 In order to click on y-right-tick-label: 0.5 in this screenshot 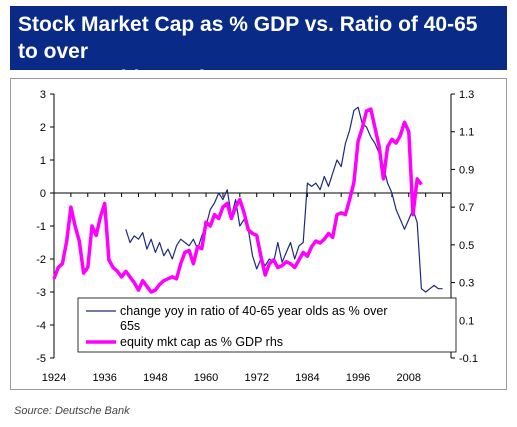, I will do `click(466, 246)`.